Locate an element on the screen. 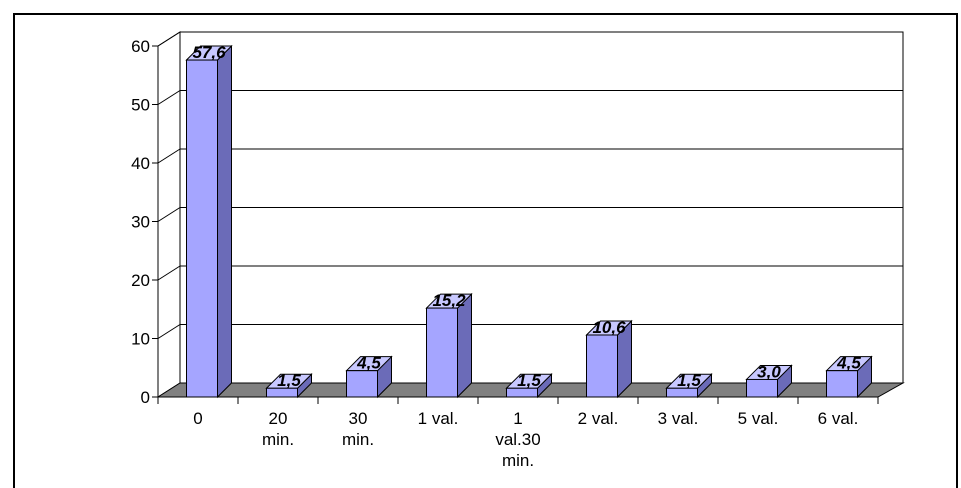  y-tick-label: 10 is located at coordinates (140, 339).